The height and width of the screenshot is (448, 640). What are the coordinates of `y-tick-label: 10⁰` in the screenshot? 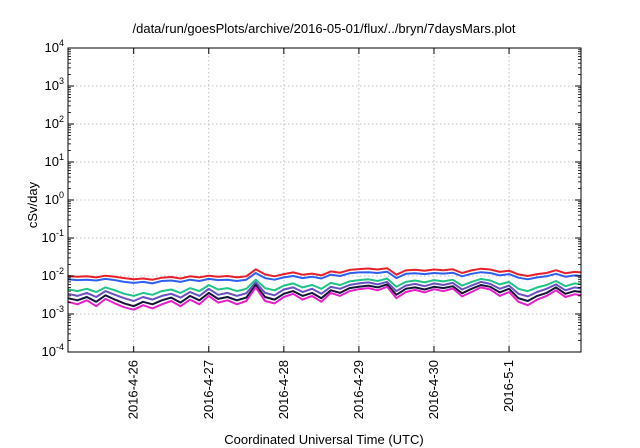 It's located at (54, 198).